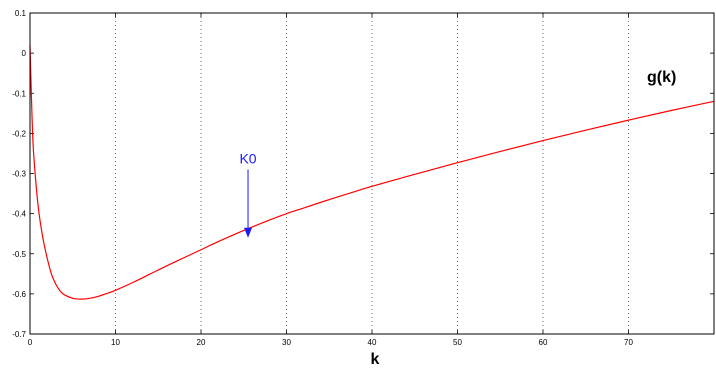 This screenshot has height=368, width=716. Describe the element at coordinates (661, 77) in the screenshot. I see `series-label-g-k: g(k)` at that location.